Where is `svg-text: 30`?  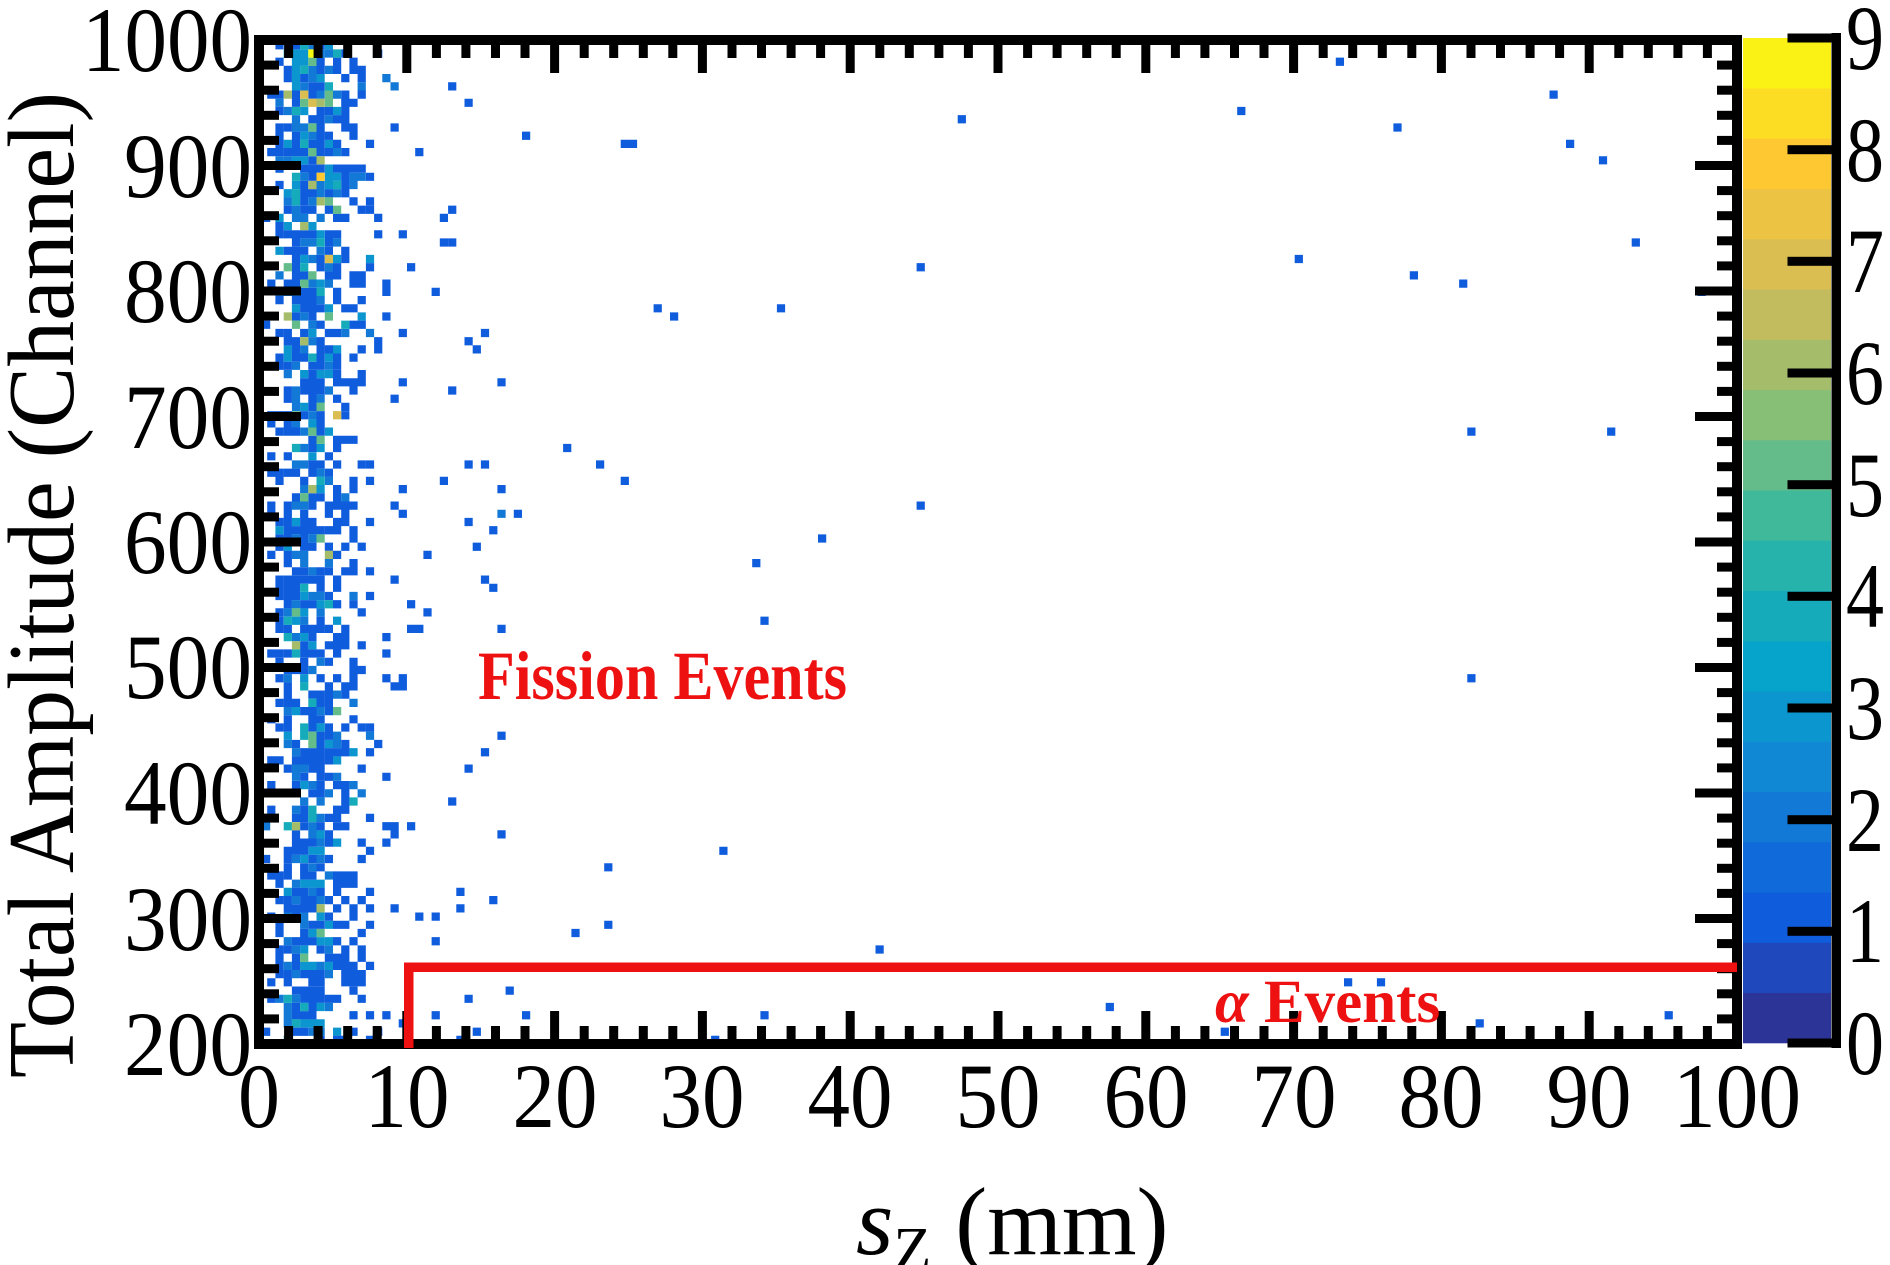 svg-text: 30 is located at coordinates (702, 1096).